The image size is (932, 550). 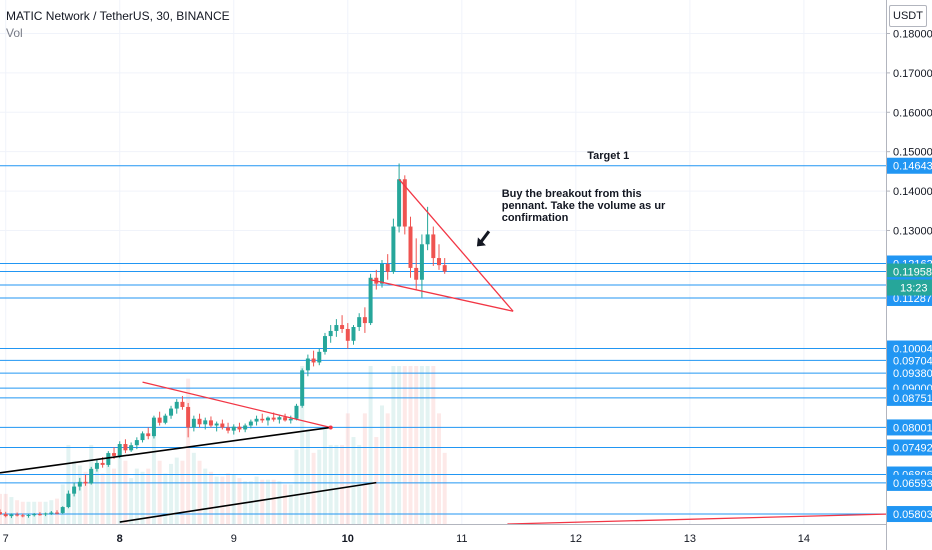 I want to click on svg-text: 0.11958, so click(x=912, y=273).